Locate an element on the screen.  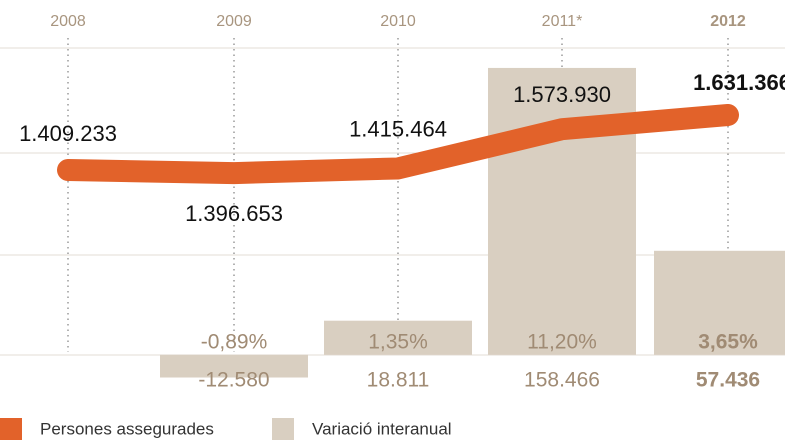
percent-label: -0,89% is located at coordinates (234, 342).